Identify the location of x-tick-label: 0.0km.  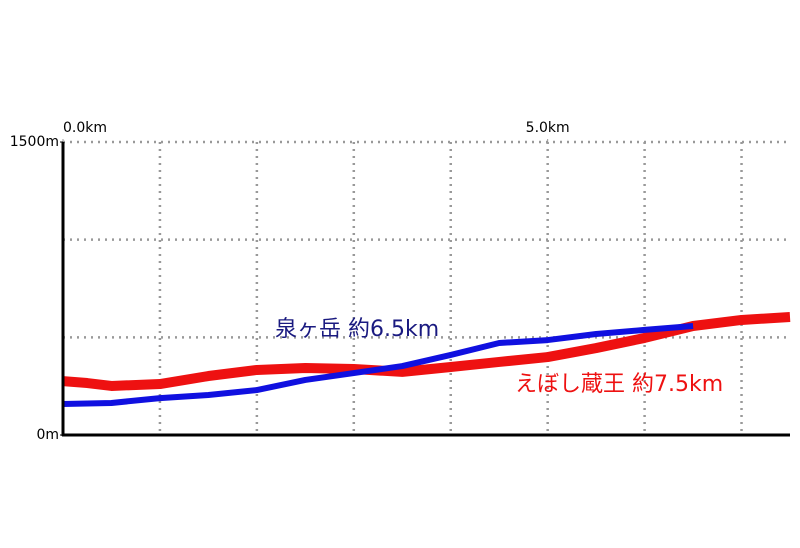
(85, 128).